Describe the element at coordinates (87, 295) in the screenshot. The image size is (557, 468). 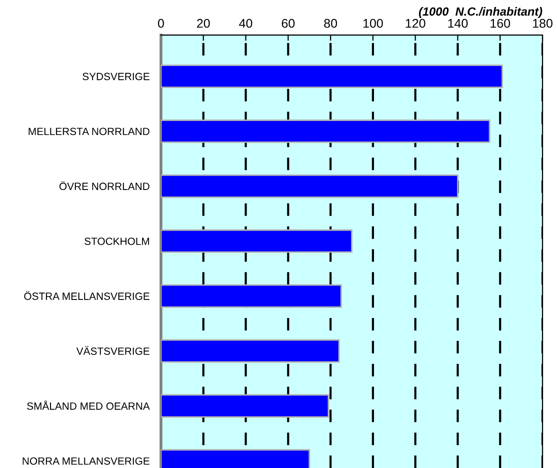
I see `y-tick-label: ÖSTRA MELLANSVERIGE` at that location.